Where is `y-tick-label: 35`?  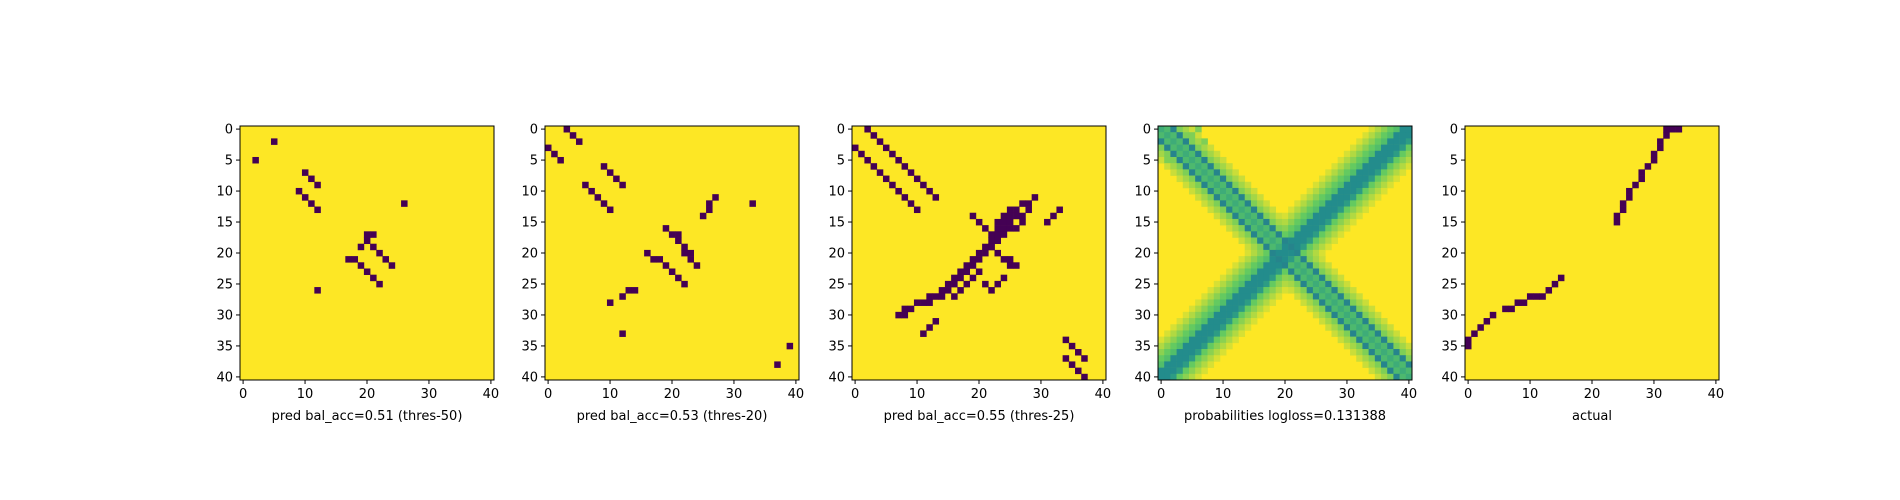
y-tick-label: 35 is located at coordinates (1449, 346).